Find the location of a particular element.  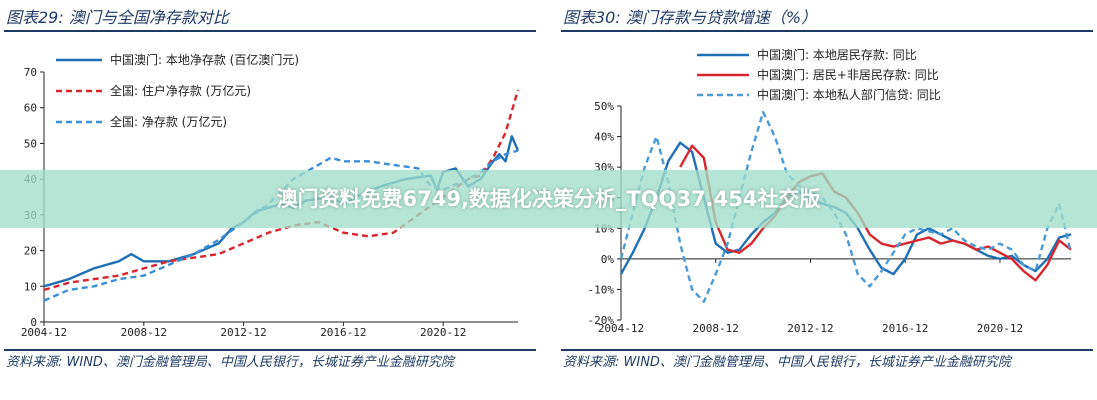

watermark-banner-text: 澳门资料免费6749,数据化决策分析_TQQ37.454社交版 is located at coordinates (548, 199).